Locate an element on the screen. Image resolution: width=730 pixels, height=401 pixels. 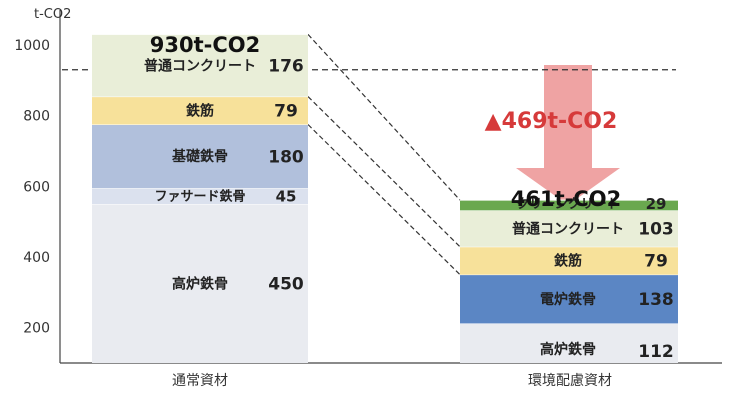
segment-value: 29 is located at coordinates (656, 204).